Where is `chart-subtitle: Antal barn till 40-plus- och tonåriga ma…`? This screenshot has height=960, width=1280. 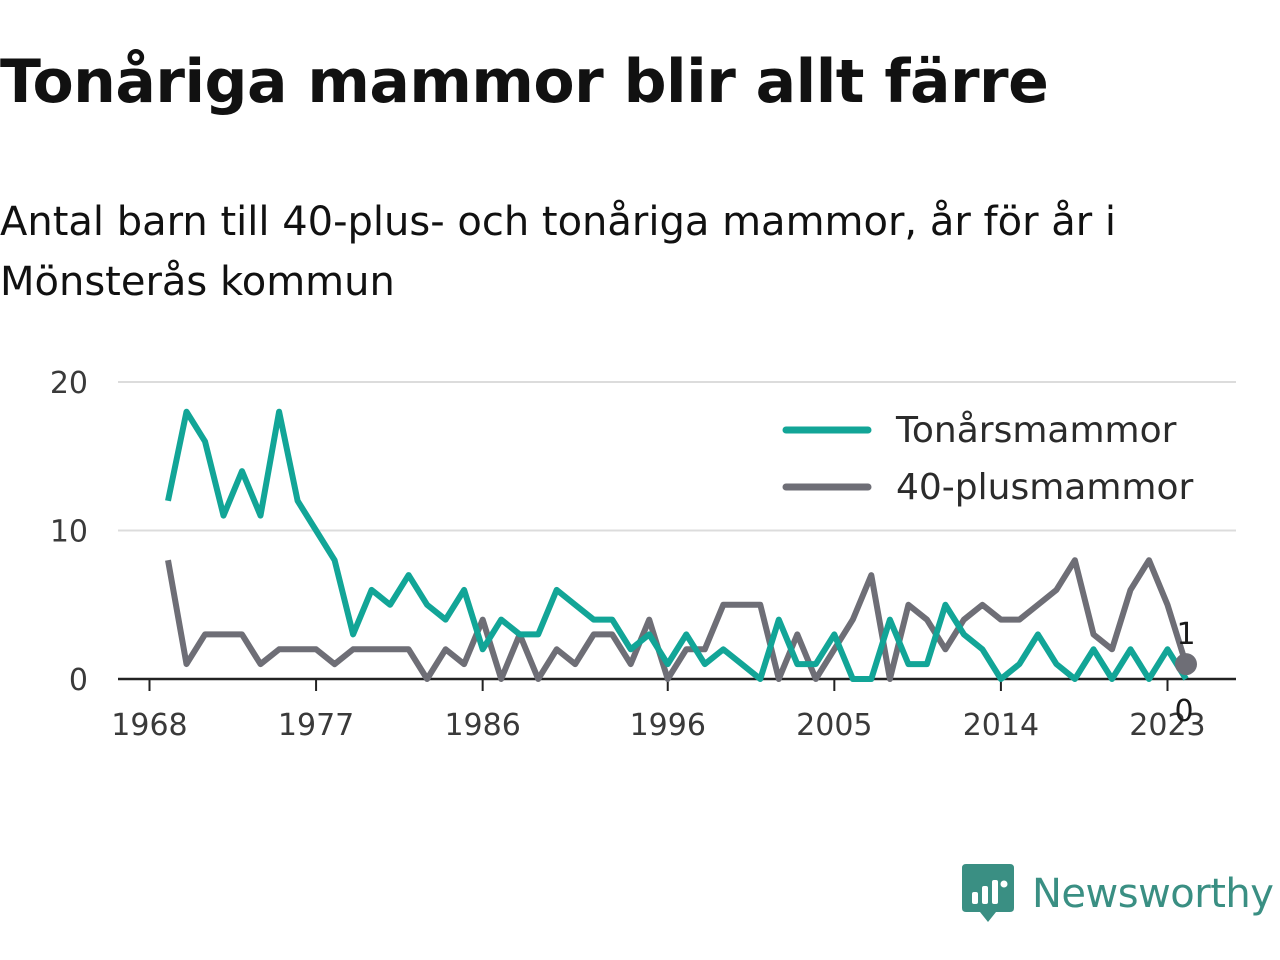
chart-subtitle: Antal barn till 40-plus- och tonåriga ma… is located at coordinates (558, 252).